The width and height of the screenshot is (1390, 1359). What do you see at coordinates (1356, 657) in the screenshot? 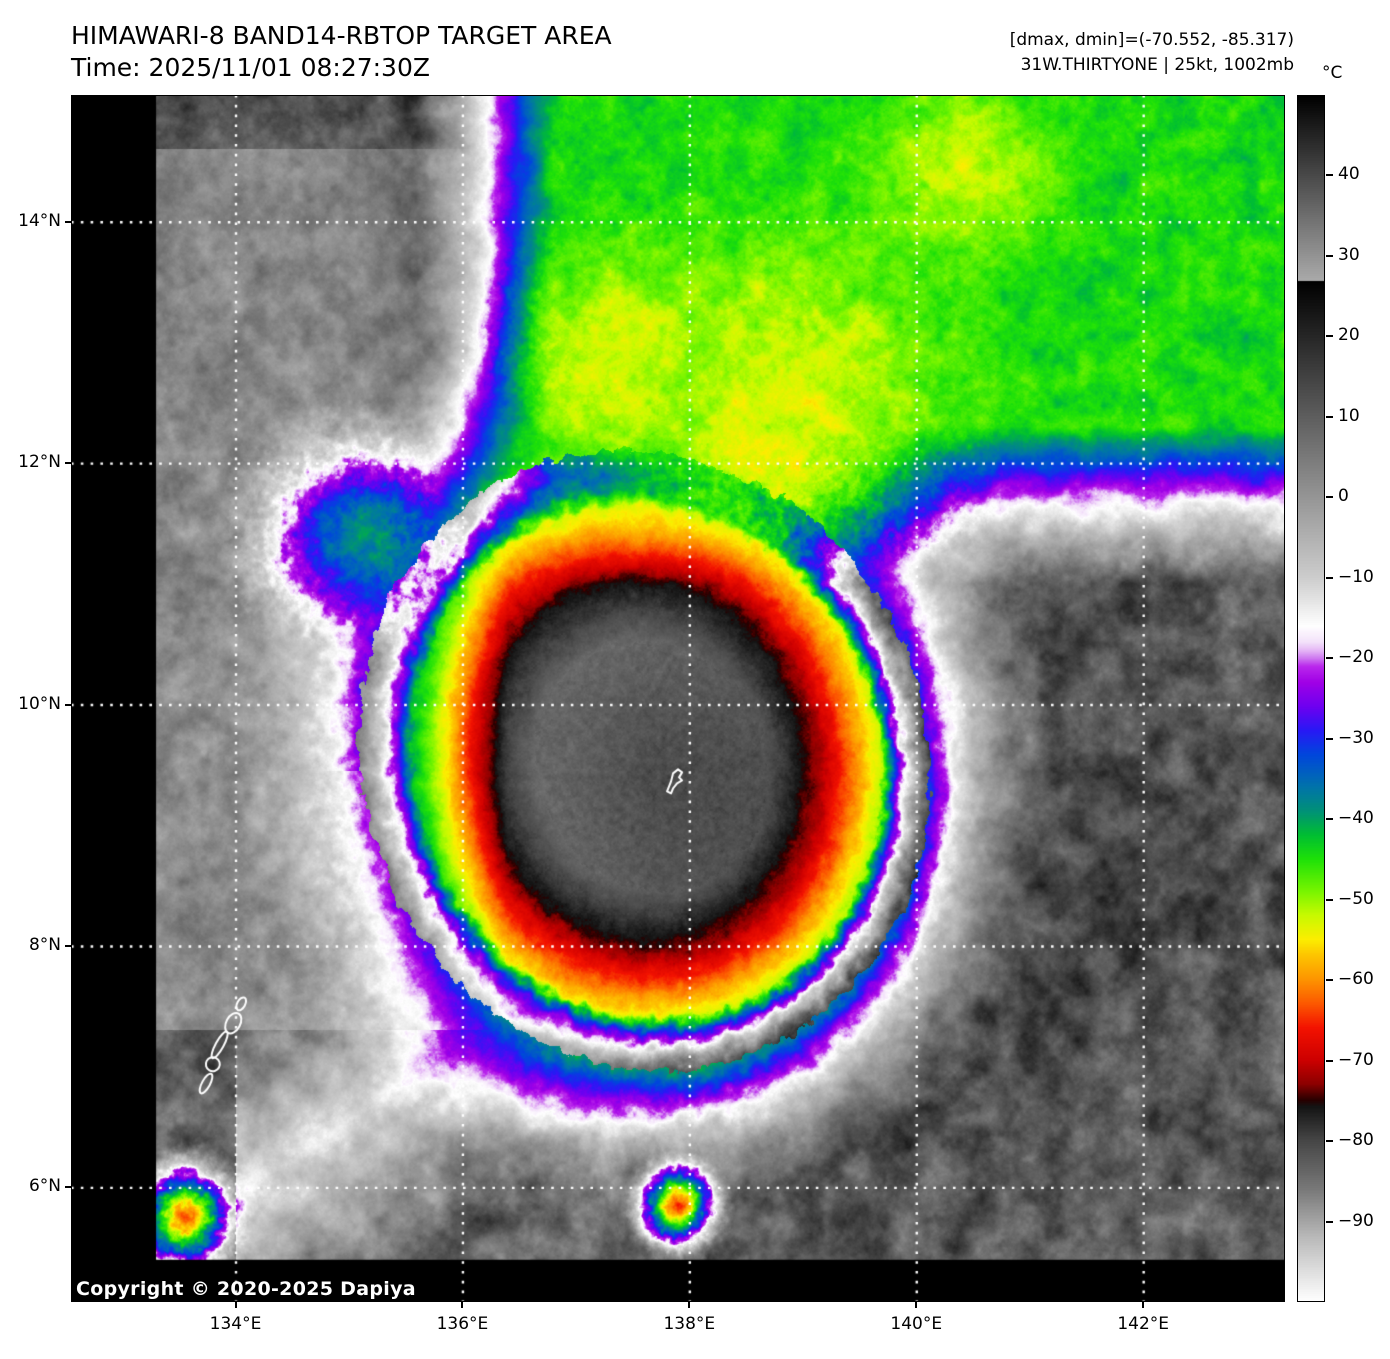
I see `colorbar-tick-label: −20` at bounding box center [1356, 657].